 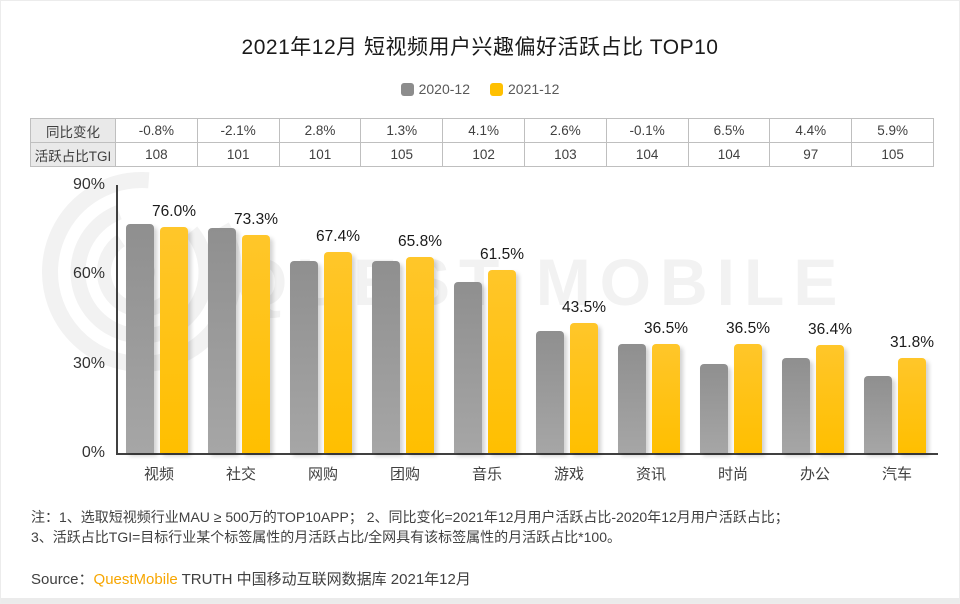 What do you see at coordinates (480, 47) in the screenshot?
I see `page-title: 2021年12月 短视频用户兴趣偏好活跃占比 TOP10` at bounding box center [480, 47].